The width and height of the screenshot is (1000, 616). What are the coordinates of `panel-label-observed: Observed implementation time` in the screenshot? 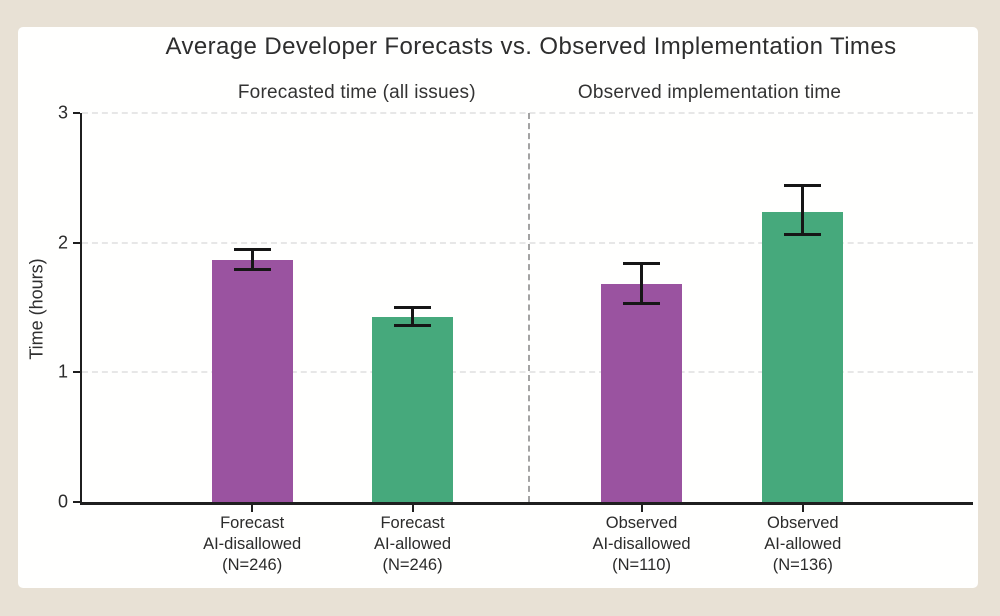 It's located at (709, 92).